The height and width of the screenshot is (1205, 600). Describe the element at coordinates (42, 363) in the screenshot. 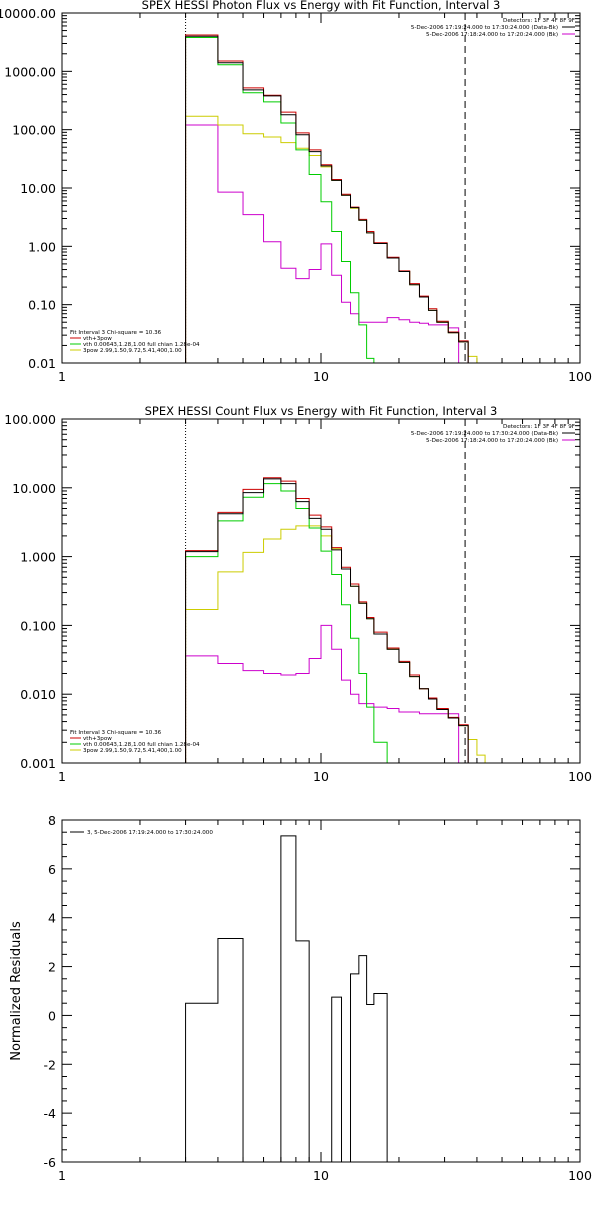

I see `y-tick-label: 0.01` at that location.